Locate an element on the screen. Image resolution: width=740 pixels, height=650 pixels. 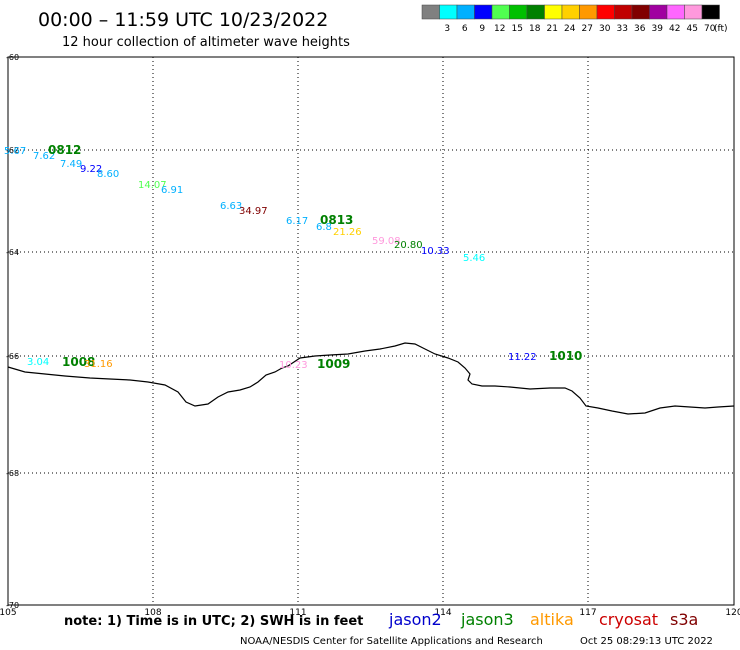
wave-height-legend: 3 6 9 12 15 18 21 24 27 30 33 36 39 42 45 70 is located at coordinates (570, 19).